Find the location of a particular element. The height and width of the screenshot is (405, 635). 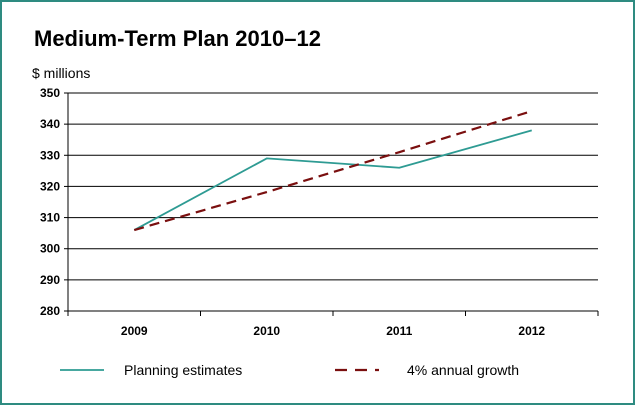

y-tick-labels: 280 290 300 310 320 330 340 350 is located at coordinates (50, 202).